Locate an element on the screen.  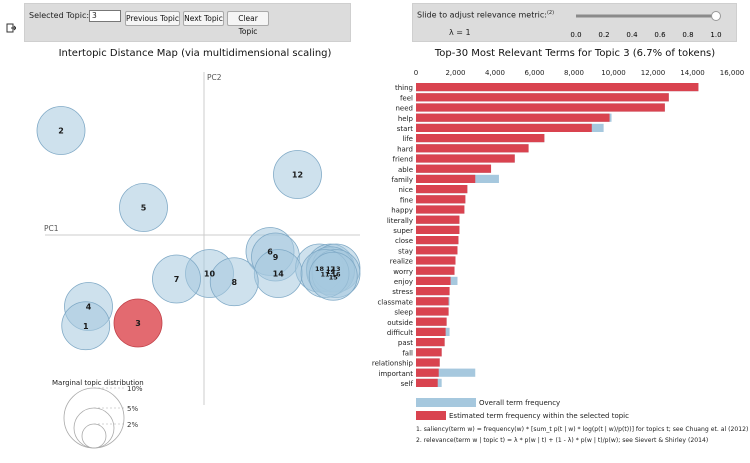
slider-tick-label: 0.0 is located at coordinates (575, 35).